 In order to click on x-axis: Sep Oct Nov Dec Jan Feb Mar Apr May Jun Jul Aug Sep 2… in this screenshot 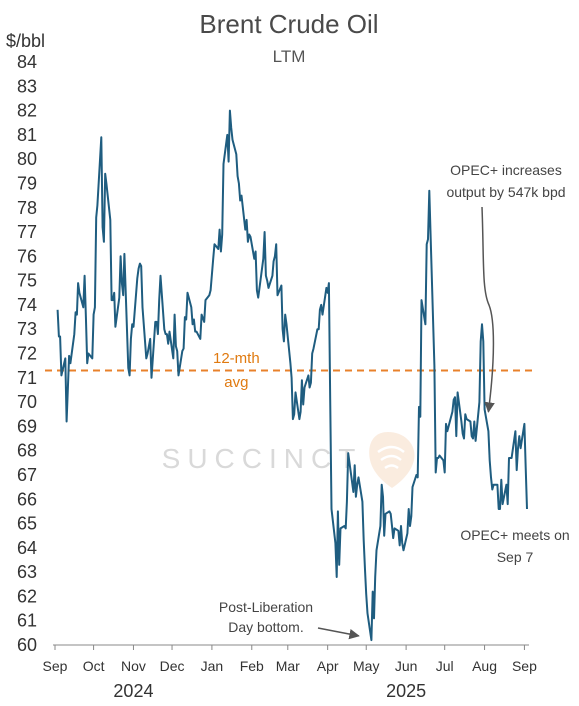, I will do `click(290, 672)`.